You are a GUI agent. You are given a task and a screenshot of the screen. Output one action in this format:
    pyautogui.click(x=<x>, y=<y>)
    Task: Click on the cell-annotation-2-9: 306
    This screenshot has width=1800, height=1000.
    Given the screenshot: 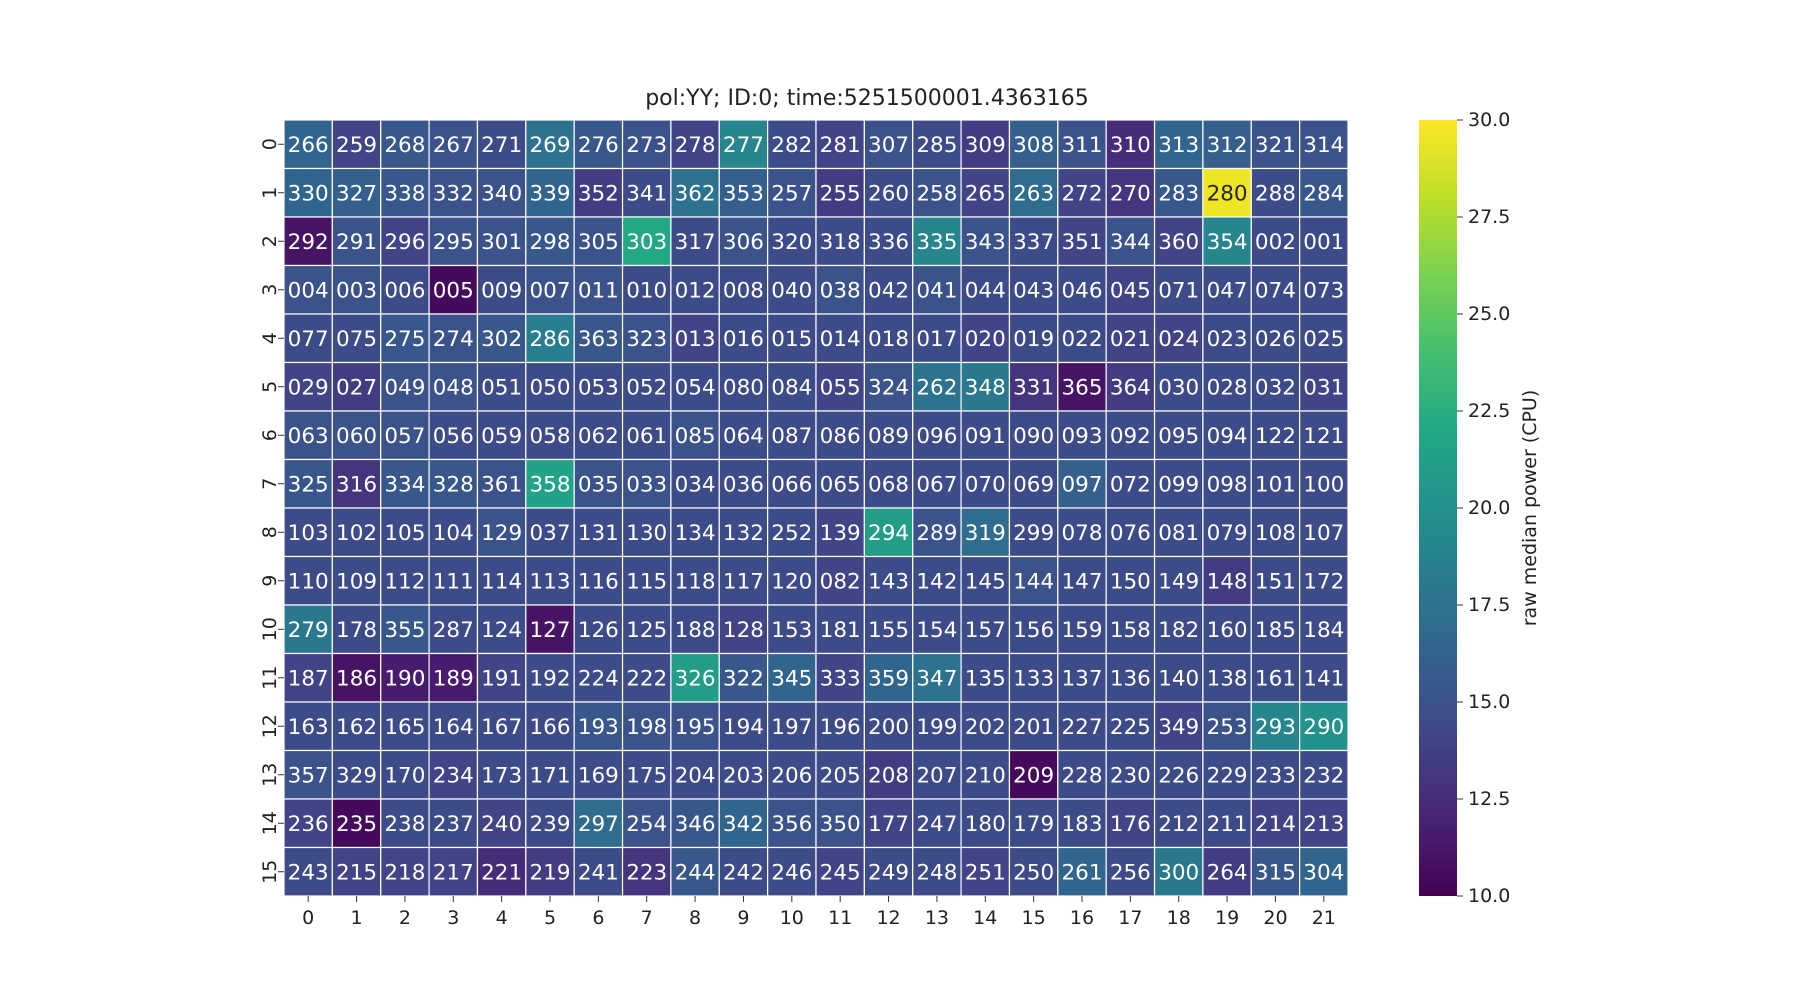 What is the action you would take?
    pyautogui.click(x=743, y=242)
    